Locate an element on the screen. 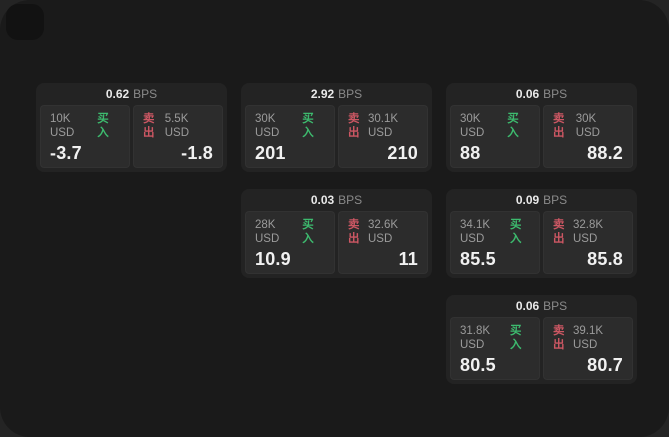  sell-quote-panel: 卖出 30.1K USD 210 196.5 is located at coordinates (383, 136).